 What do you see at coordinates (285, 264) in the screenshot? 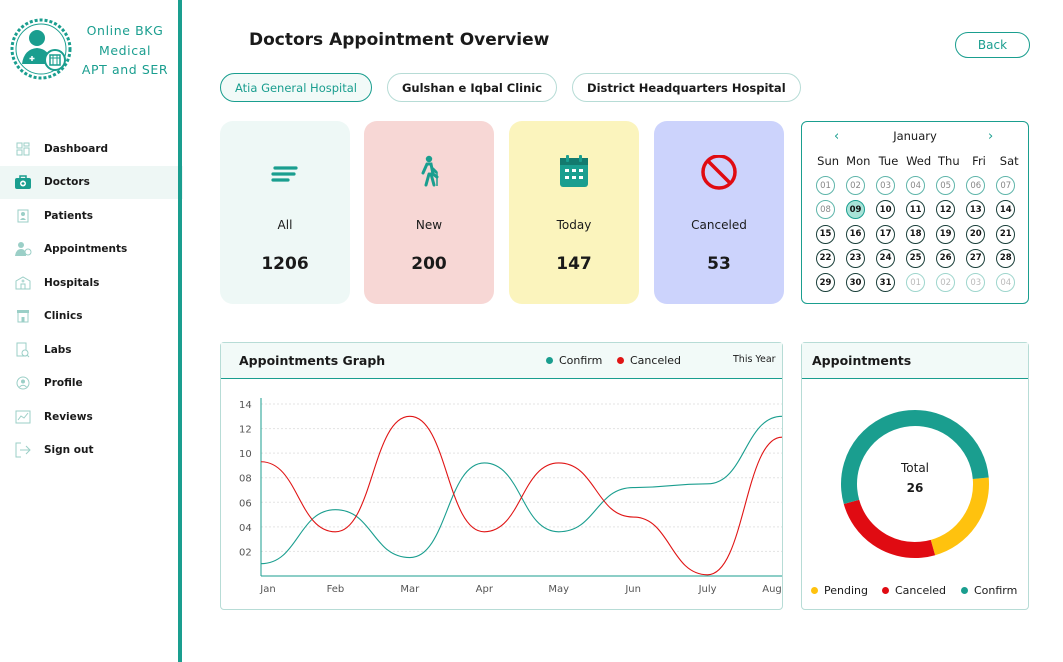
I see `card-value: 1206` at bounding box center [285, 264].